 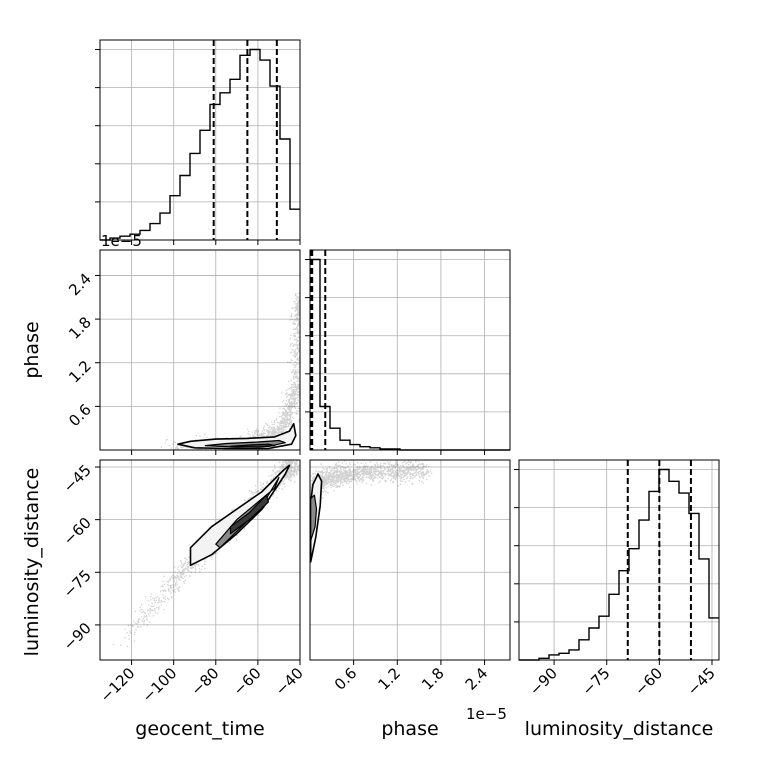 I want to click on y-axis-title-phase: phase, so click(x=32, y=349).